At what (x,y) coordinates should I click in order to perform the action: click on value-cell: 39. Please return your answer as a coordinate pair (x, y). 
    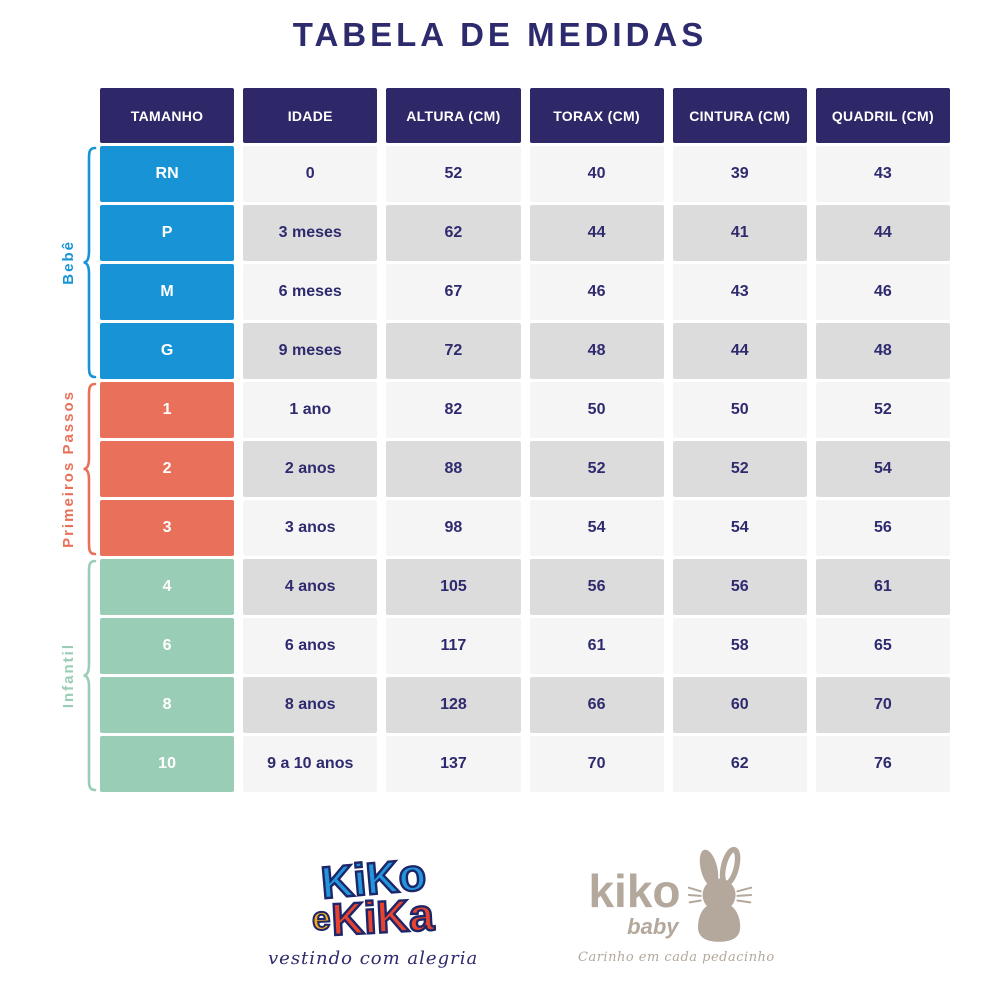
    Looking at the image, I should click on (739, 174).